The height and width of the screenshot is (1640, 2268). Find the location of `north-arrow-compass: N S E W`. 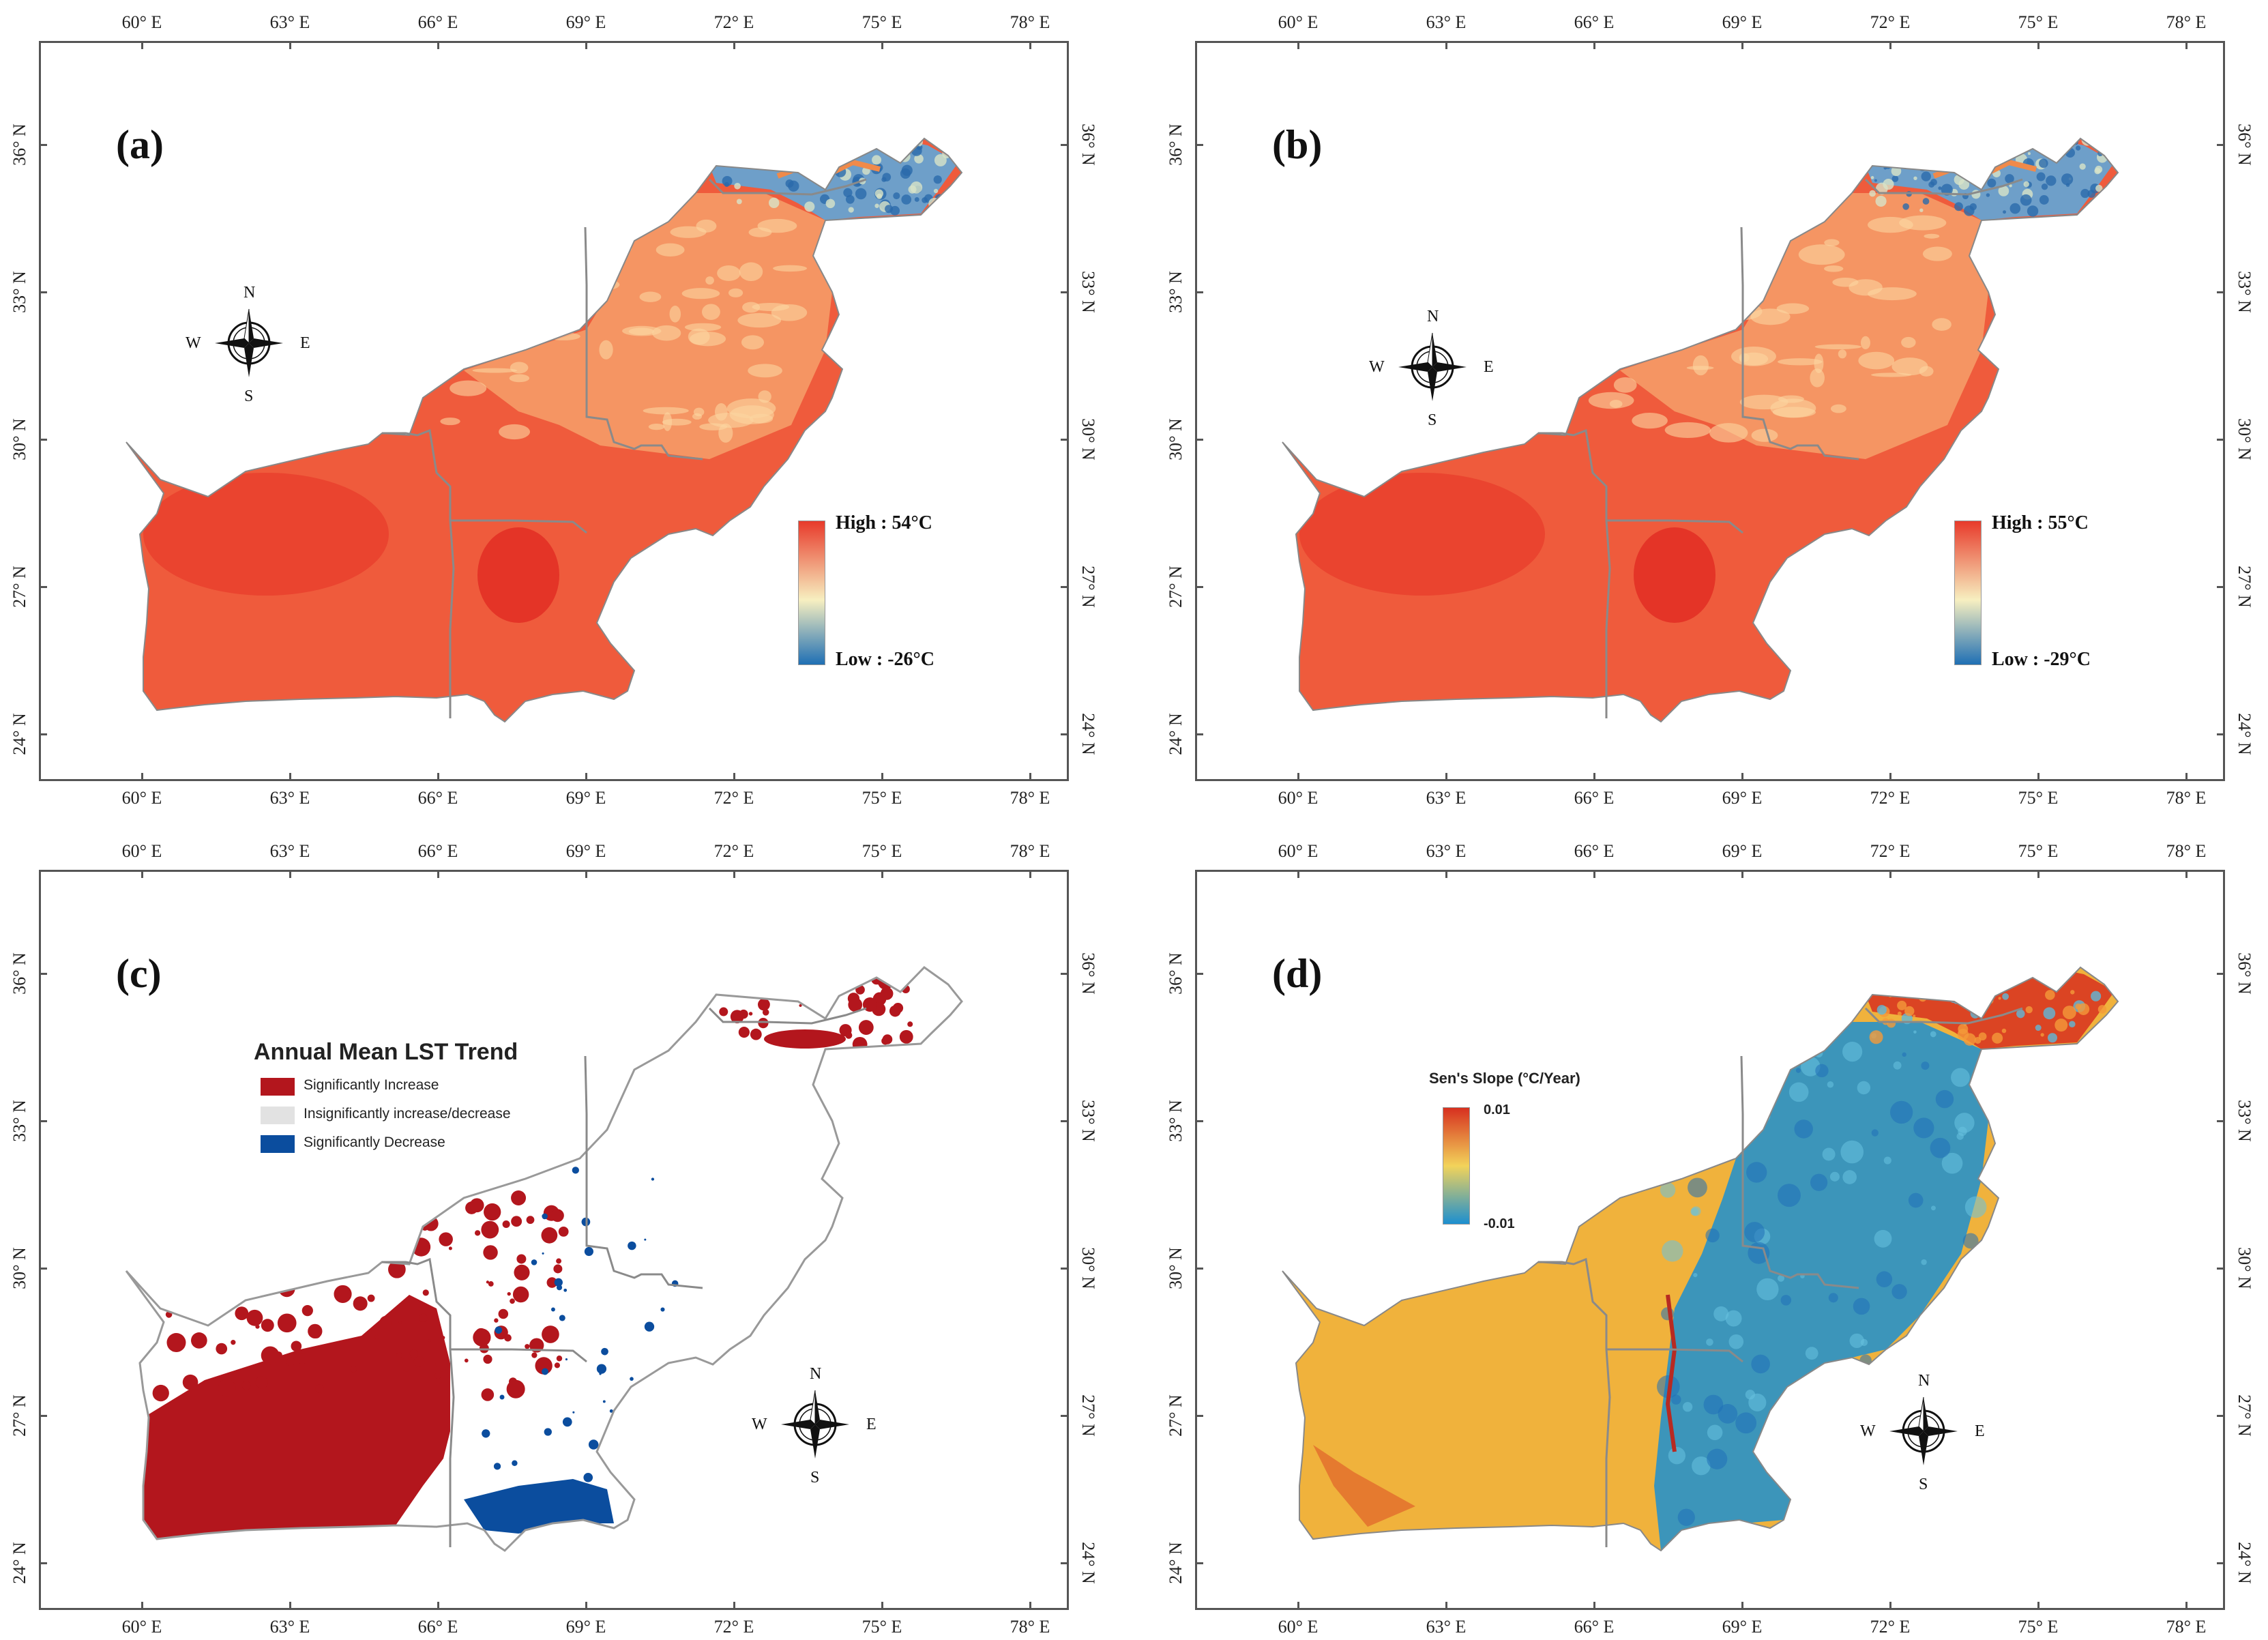

north-arrow-compass: N S E W is located at coordinates (1432, 368).